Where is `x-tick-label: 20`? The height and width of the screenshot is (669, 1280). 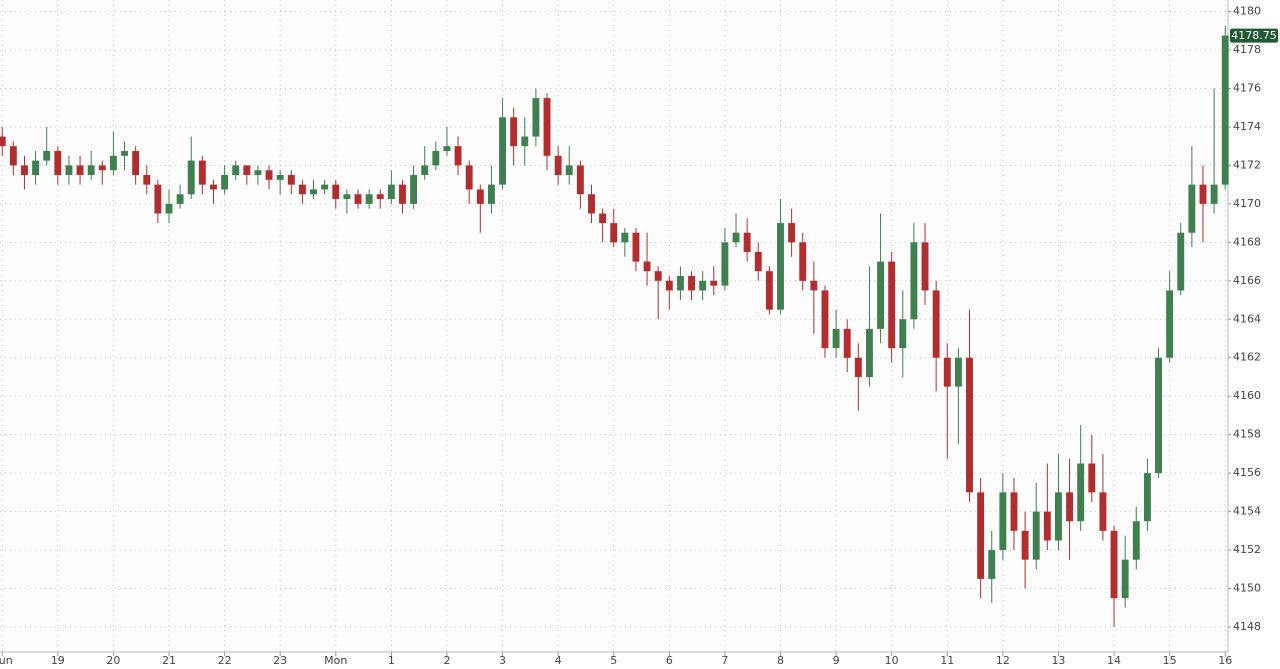 x-tick-label: 20 is located at coordinates (113, 660).